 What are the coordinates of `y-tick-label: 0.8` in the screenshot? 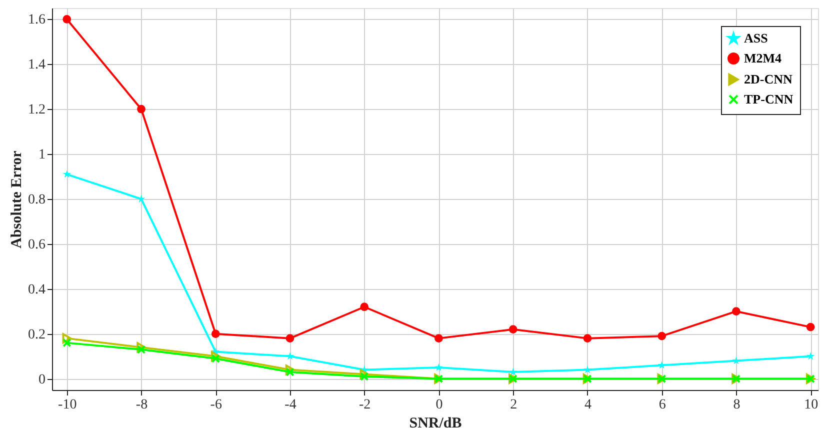 It's located at (37, 200).